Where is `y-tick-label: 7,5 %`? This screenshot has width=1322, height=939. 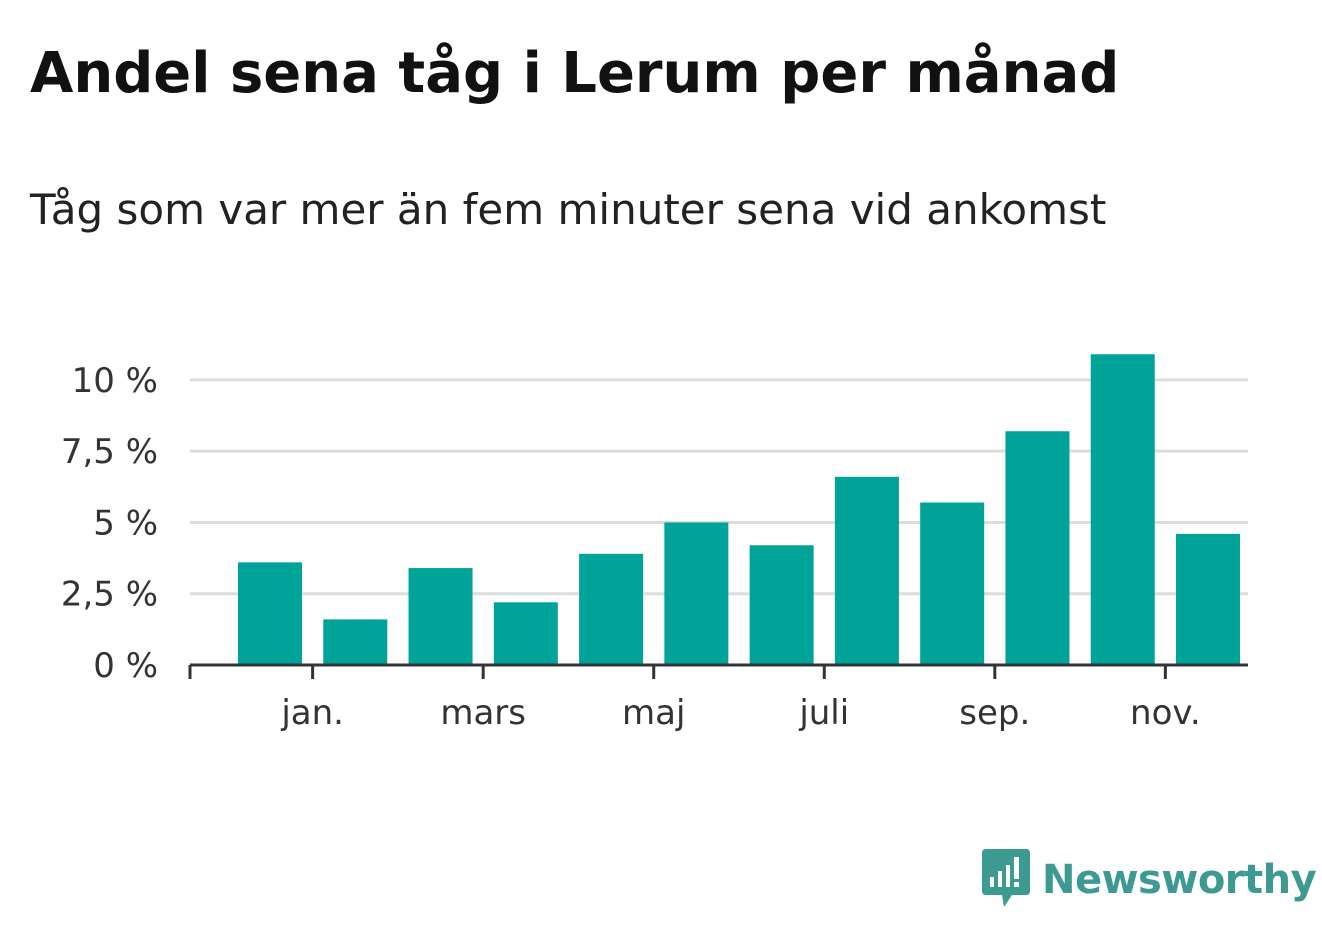 y-tick-label: 7,5 % is located at coordinates (109, 452).